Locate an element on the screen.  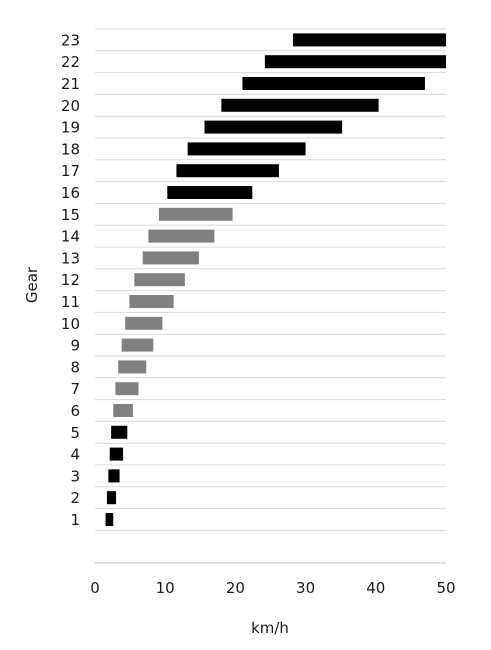
y-tick-label: 17 is located at coordinates (70, 171).